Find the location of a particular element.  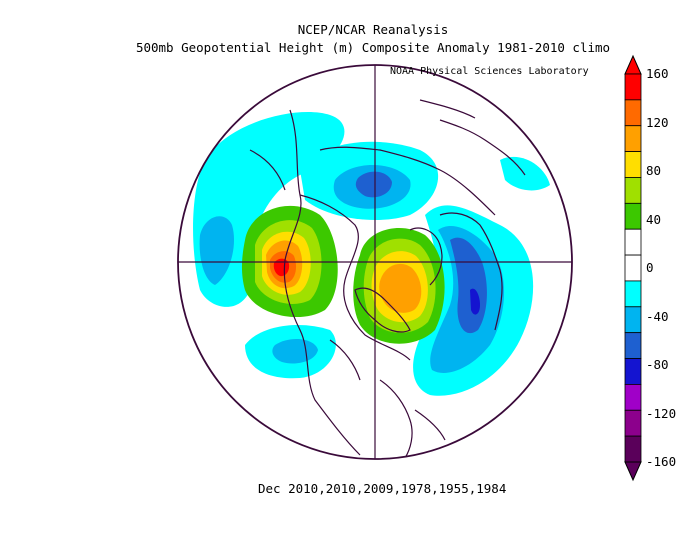

colorbar-tick-label: -40 is located at coordinates (657, 316).